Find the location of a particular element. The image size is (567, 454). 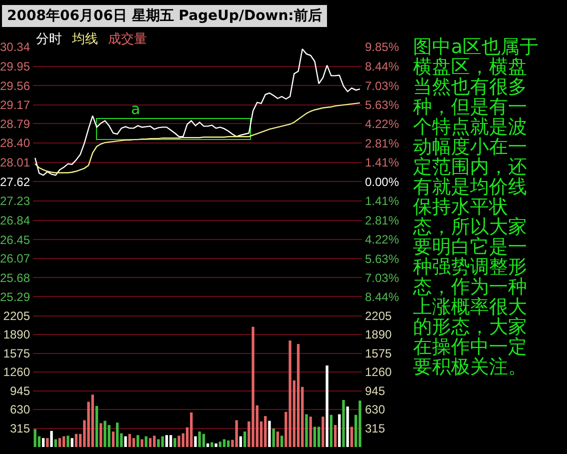

y-tick-label: 30.34 is located at coordinates (15, 47).